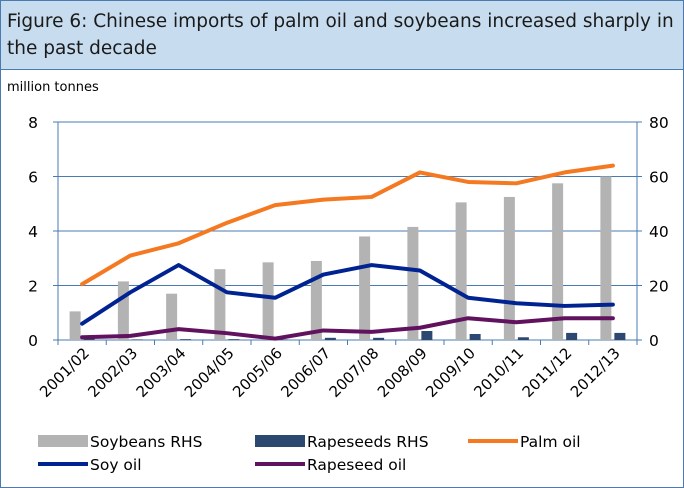  What do you see at coordinates (53, 87) in the screenshot?
I see `unit-label: million tonnes` at bounding box center [53, 87].